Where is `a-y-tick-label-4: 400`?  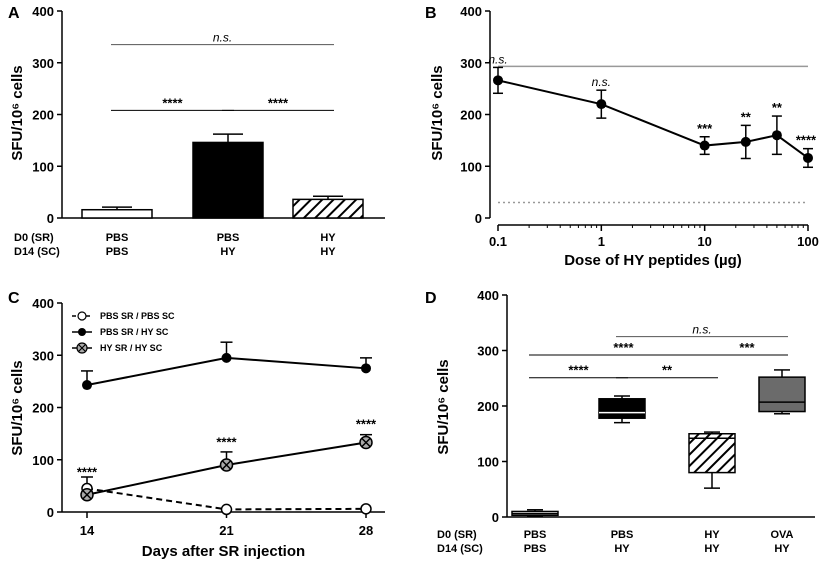
a-y-tick-label-4: 400 is located at coordinates (43, 11).